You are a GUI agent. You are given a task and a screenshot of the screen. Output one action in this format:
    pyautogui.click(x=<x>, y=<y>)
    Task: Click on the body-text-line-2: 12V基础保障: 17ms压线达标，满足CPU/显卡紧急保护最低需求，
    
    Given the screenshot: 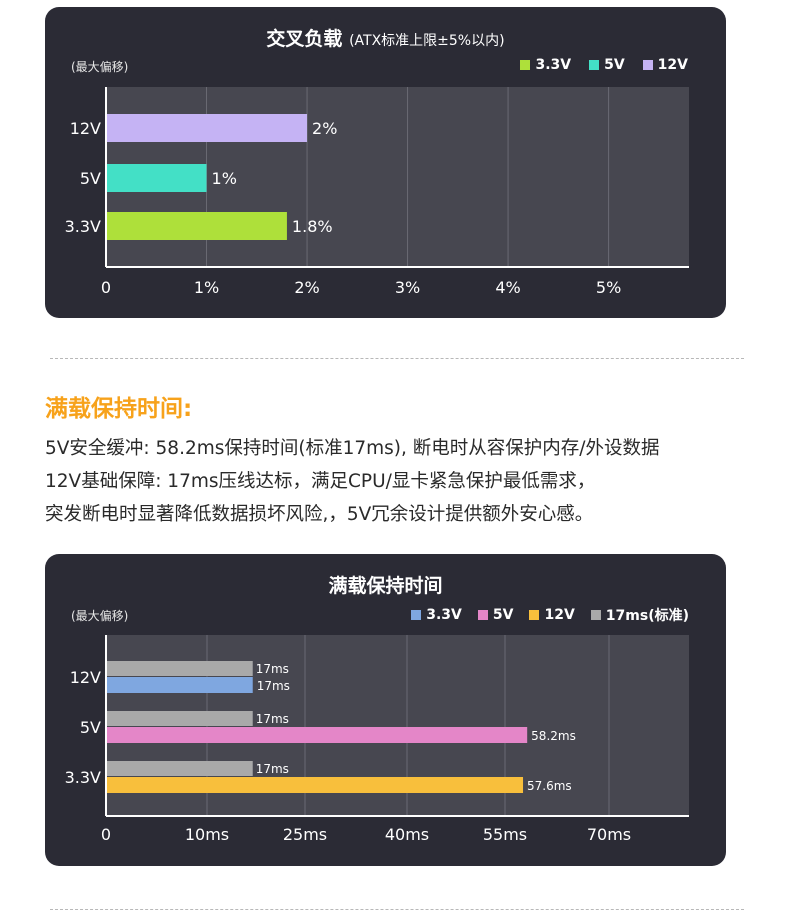 What is the action you would take?
    pyautogui.click(x=320, y=481)
    